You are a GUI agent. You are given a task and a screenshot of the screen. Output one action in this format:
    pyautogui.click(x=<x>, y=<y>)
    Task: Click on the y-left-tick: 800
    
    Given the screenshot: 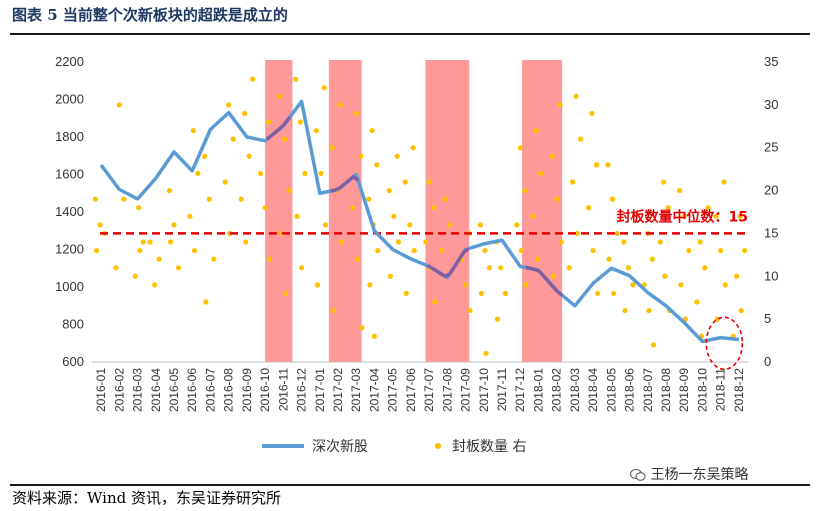 What is the action you would take?
    pyautogui.click(x=73, y=324)
    